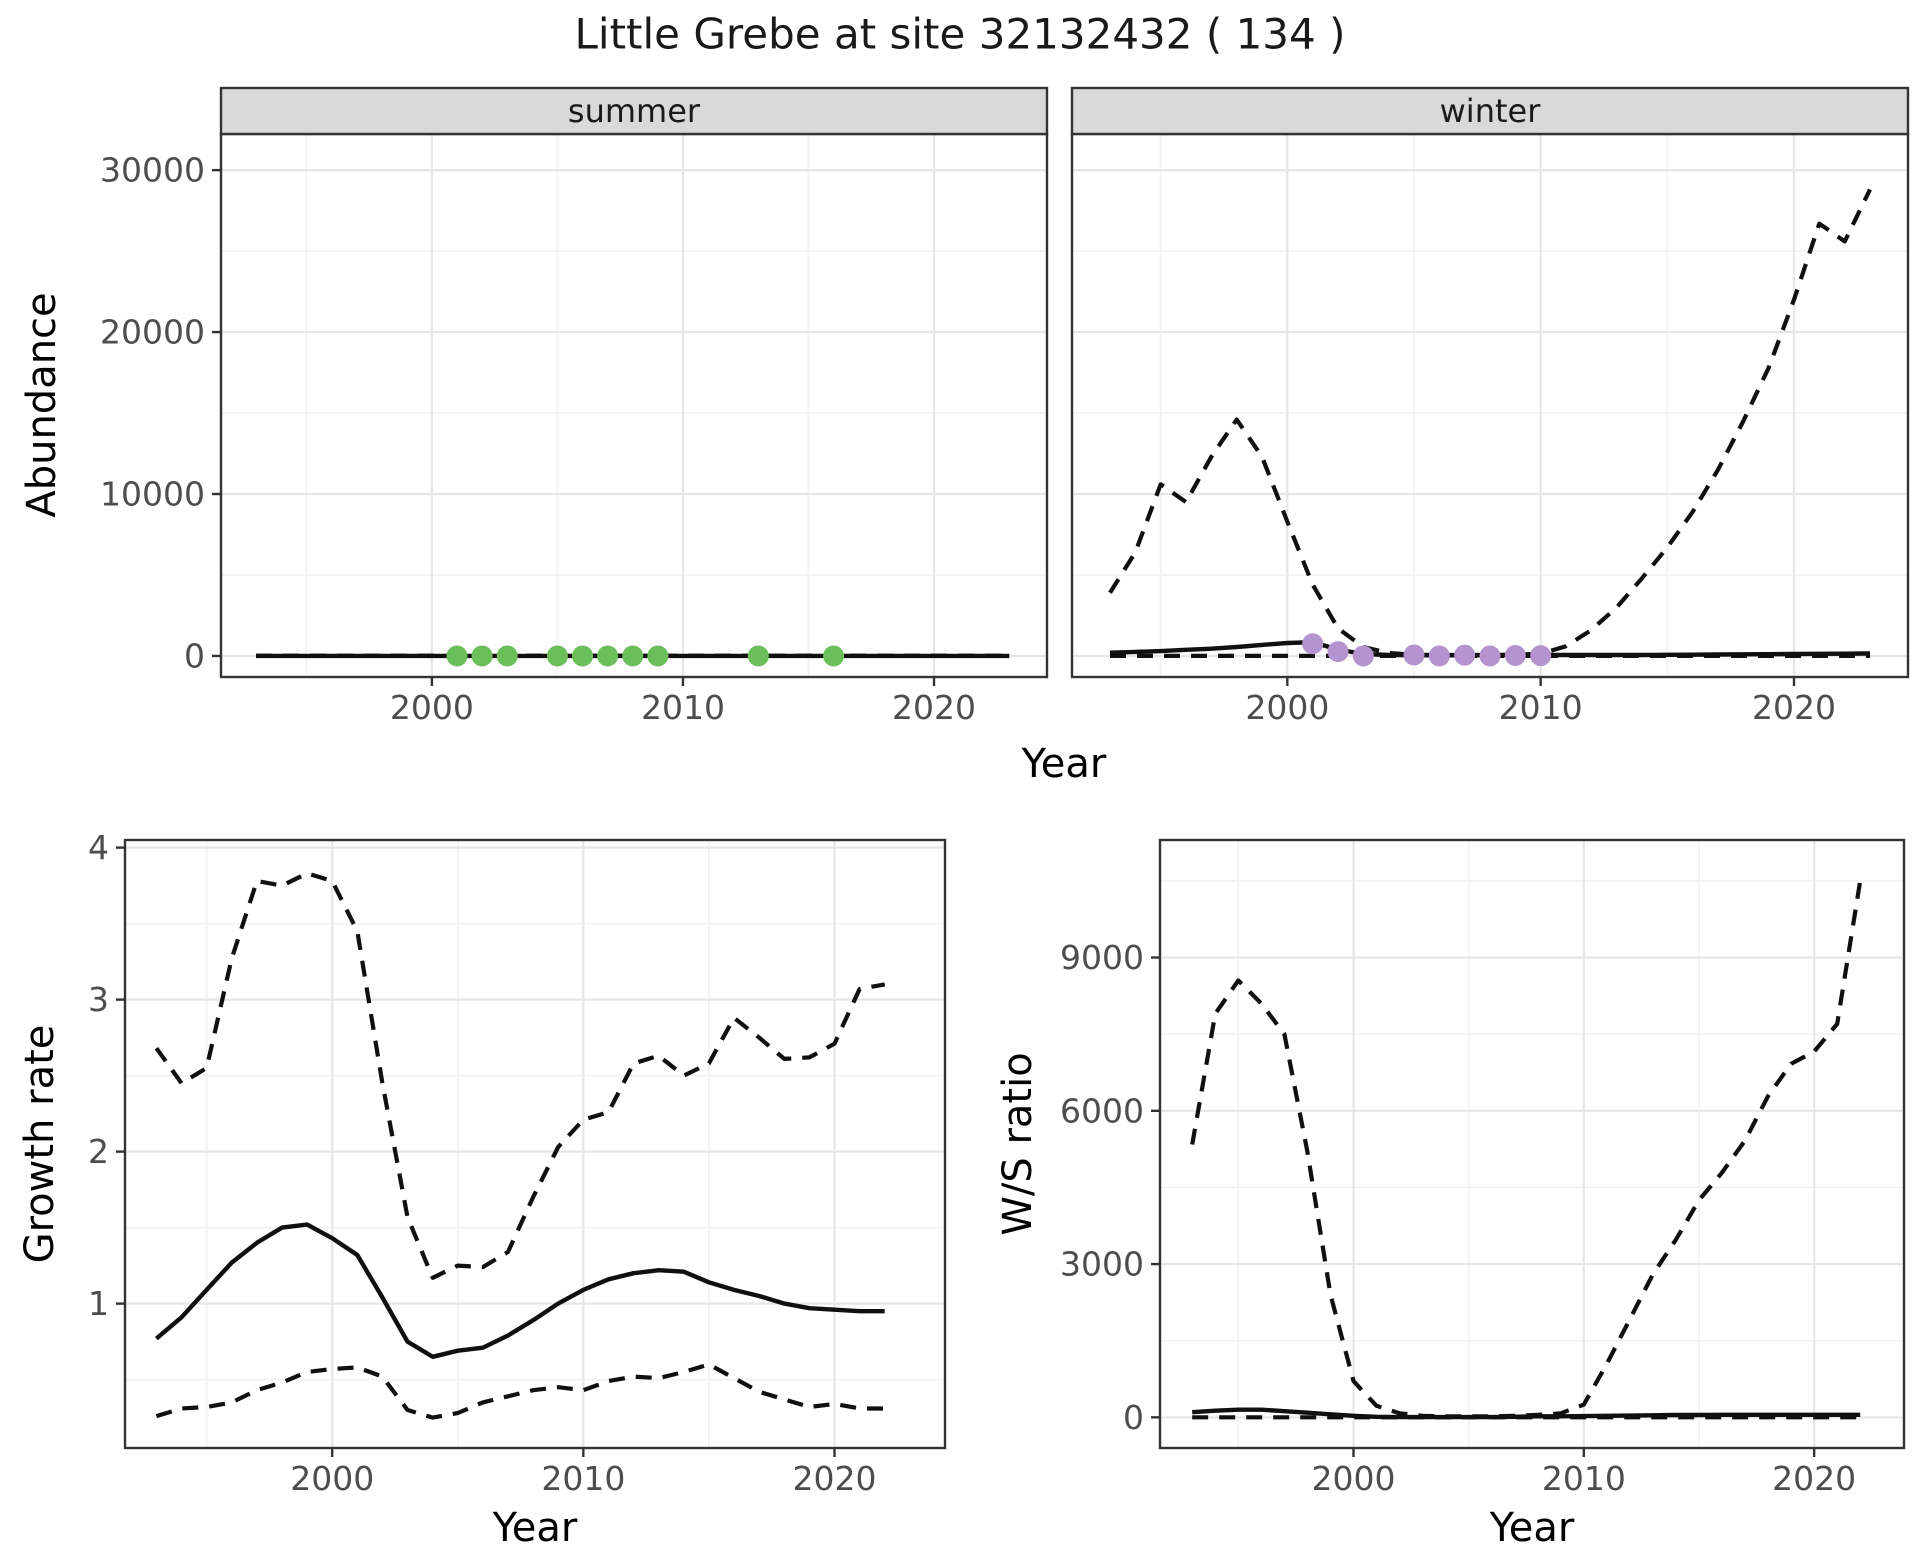 The image size is (1920, 1560). I want to click on ws-y-tick-label: 6000, so click(1102, 1110).